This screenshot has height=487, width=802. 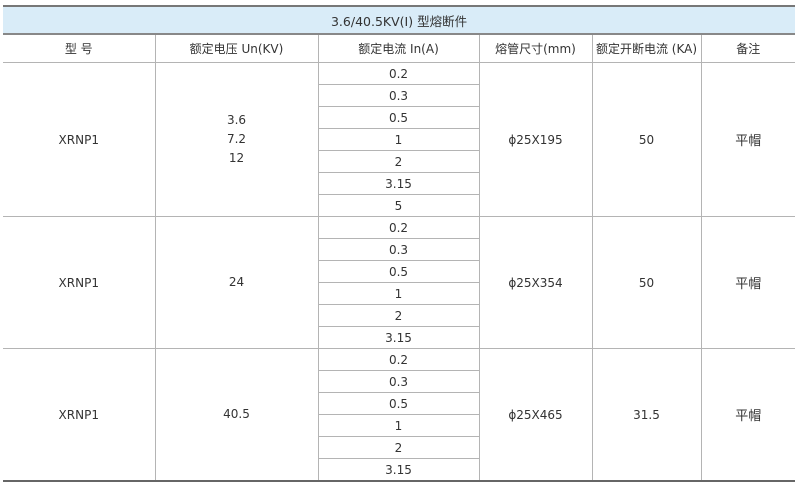 I want to click on header-tube-size: 熔管尺寸(mm), so click(x=535, y=48).